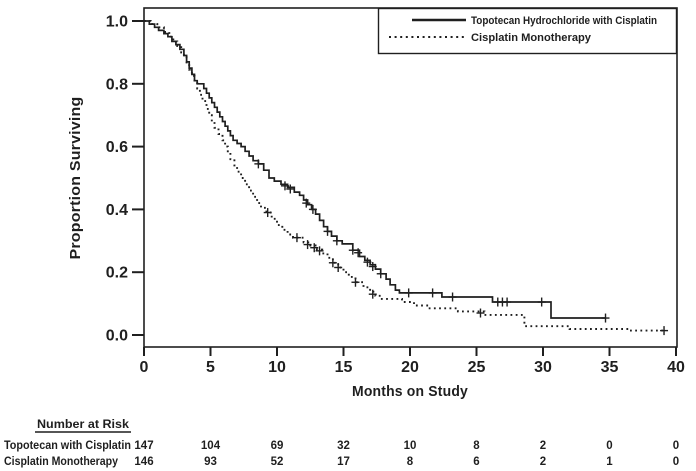 This screenshot has height=471, width=696. What do you see at coordinates (125, 179) in the screenshot?
I see `y-axis: 1.0 0.8 0.6 0.4 0.2 0.0` at bounding box center [125, 179].